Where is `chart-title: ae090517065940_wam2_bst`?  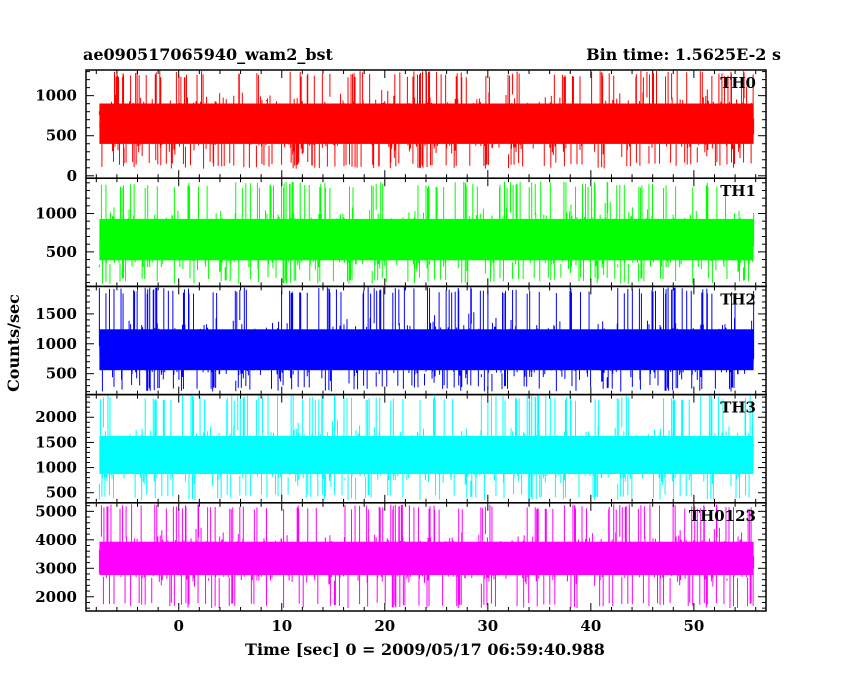
chart-title: ae090517065940_wam2_bst is located at coordinates (208, 54).